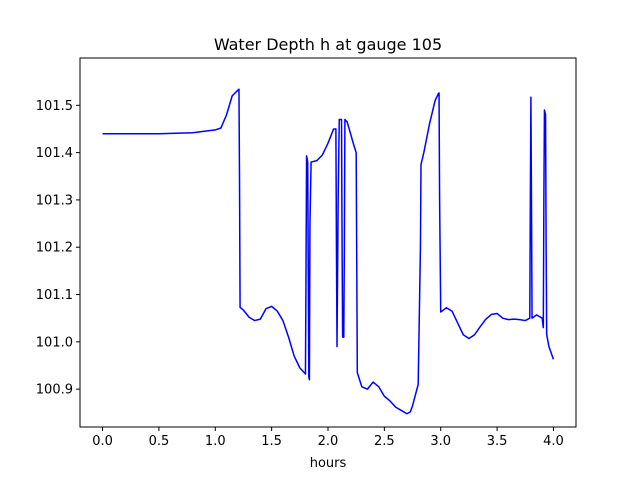 This screenshot has height=480, width=640. Describe the element at coordinates (54, 390) in the screenshot. I see `y-tick-label: 100.9` at that location.